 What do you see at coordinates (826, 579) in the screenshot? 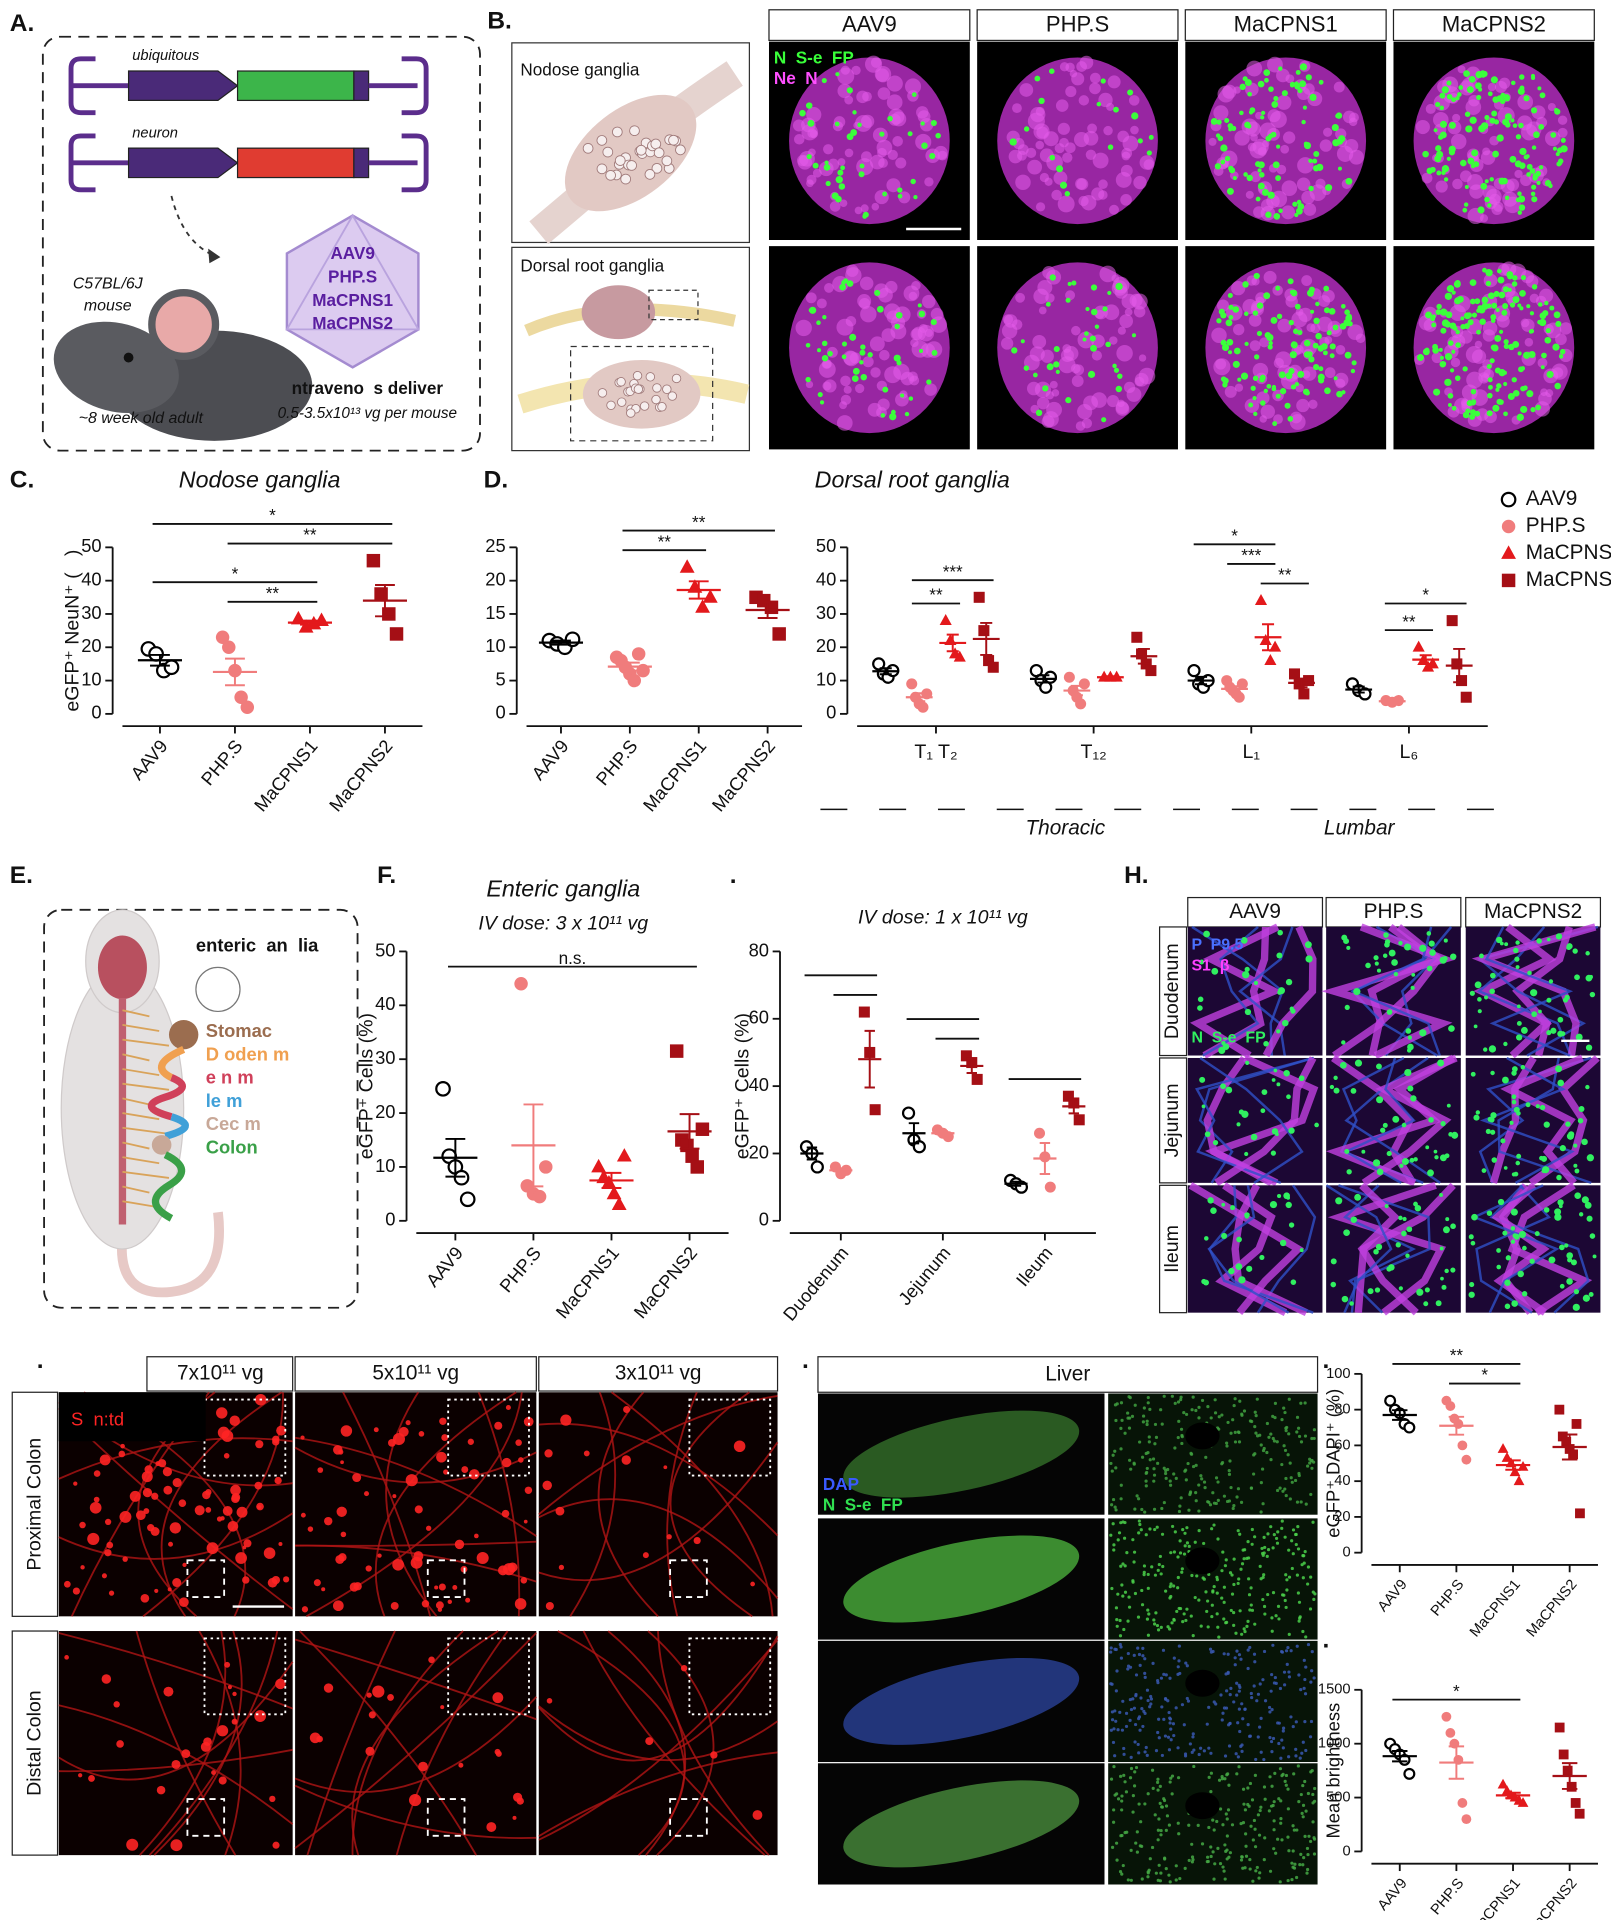
I see `y-tick-label: 40` at bounding box center [826, 579].